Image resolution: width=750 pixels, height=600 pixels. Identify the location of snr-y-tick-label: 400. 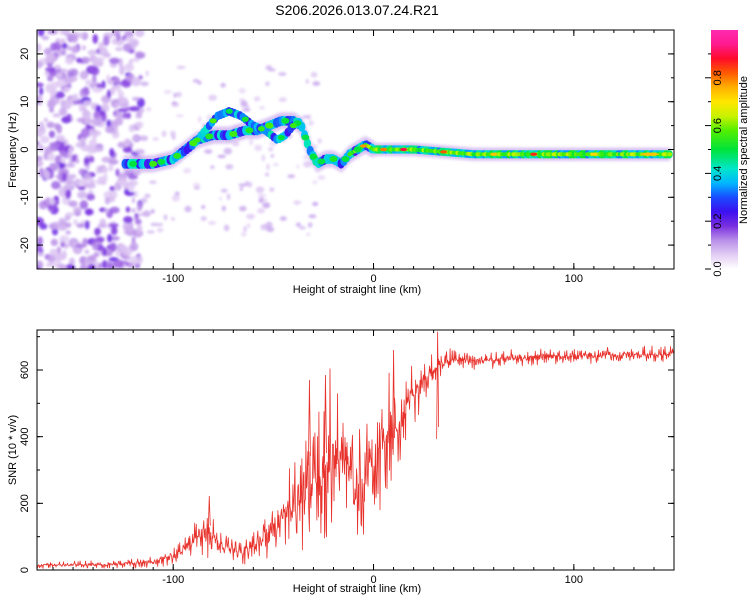
(25, 436).